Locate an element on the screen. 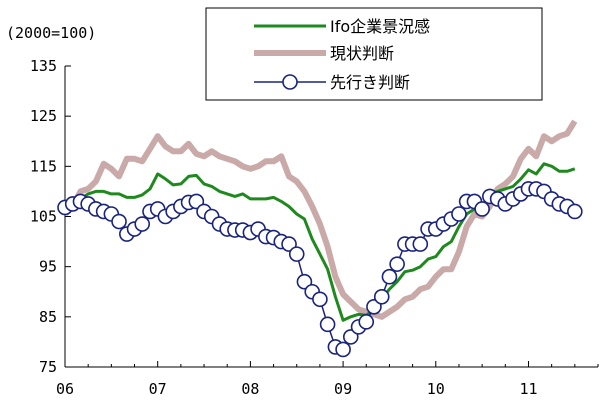  y-tick-label: 115 is located at coordinates (43, 166).